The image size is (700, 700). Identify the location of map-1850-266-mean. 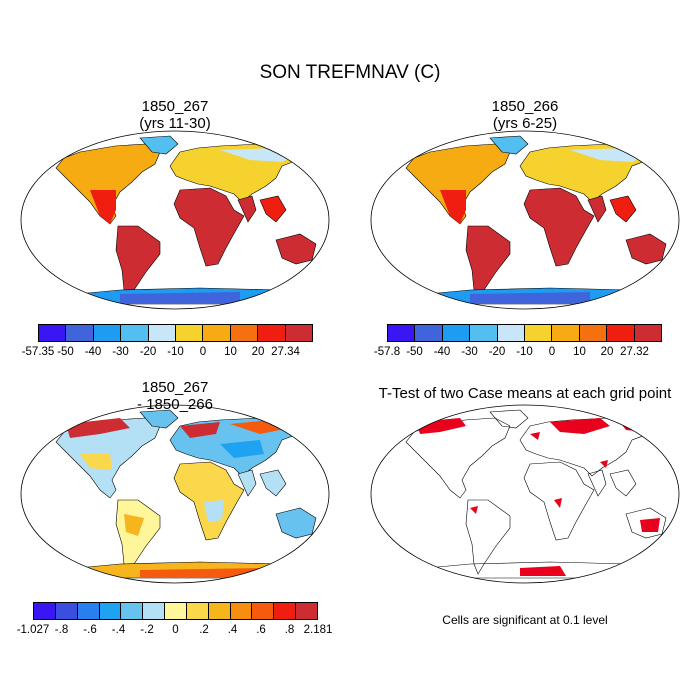
(525, 220).